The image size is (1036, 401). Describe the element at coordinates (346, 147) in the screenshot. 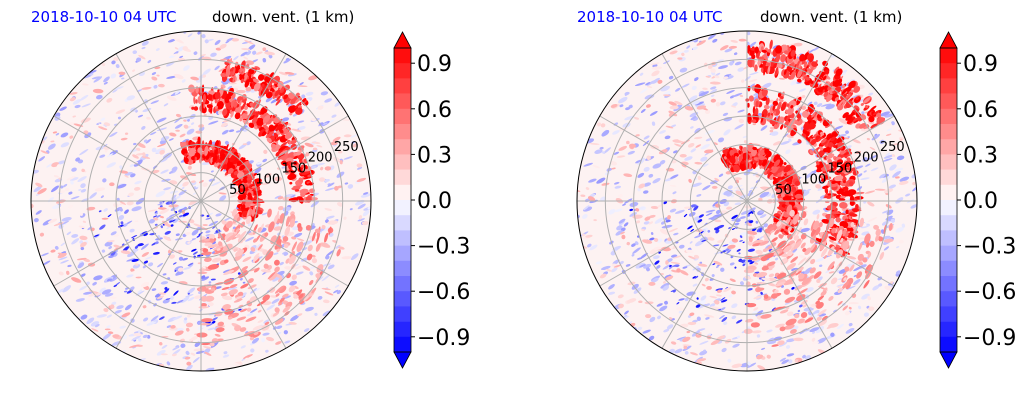

I see `radial-tick-label: 250` at that location.